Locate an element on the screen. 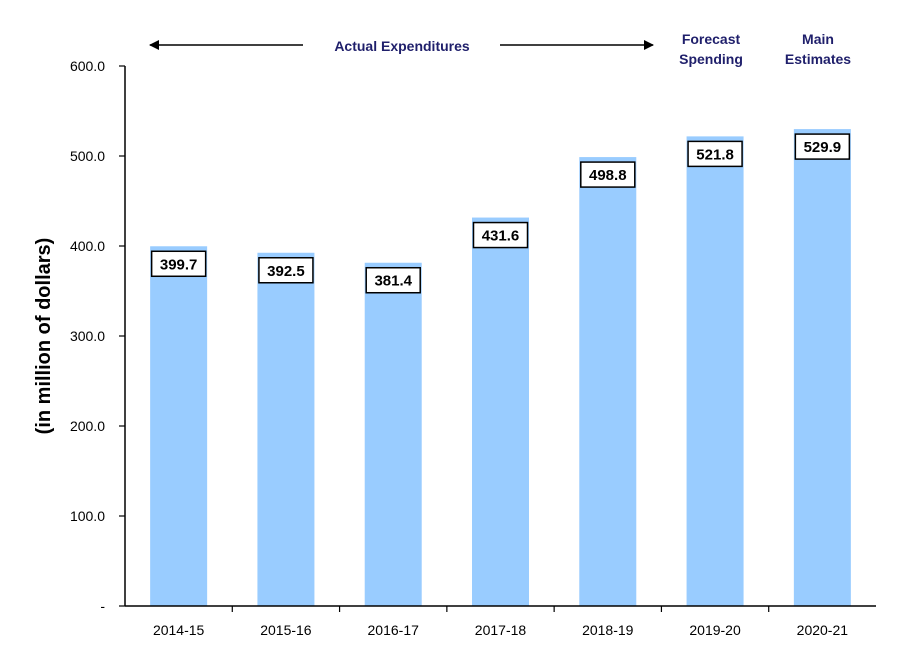  x-tick-label: 2015-16 is located at coordinates (286, 630).